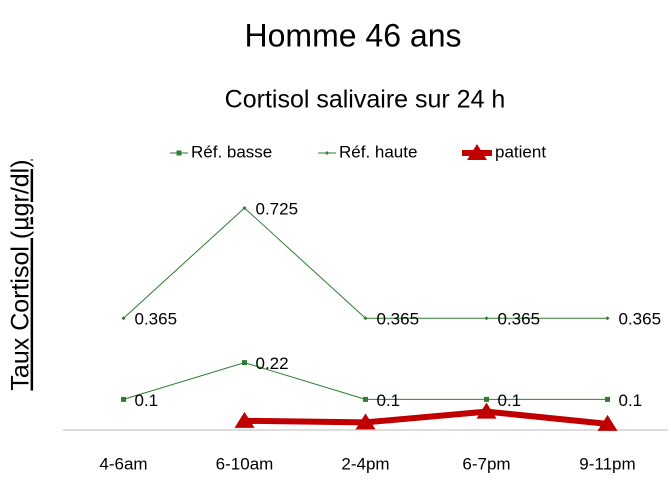  What do you see at coordinates (21, 274) in the screenshot?
I see `y-axis-title: Taux Cortisol (µgr/dl)` at bounding box center [21, 274].